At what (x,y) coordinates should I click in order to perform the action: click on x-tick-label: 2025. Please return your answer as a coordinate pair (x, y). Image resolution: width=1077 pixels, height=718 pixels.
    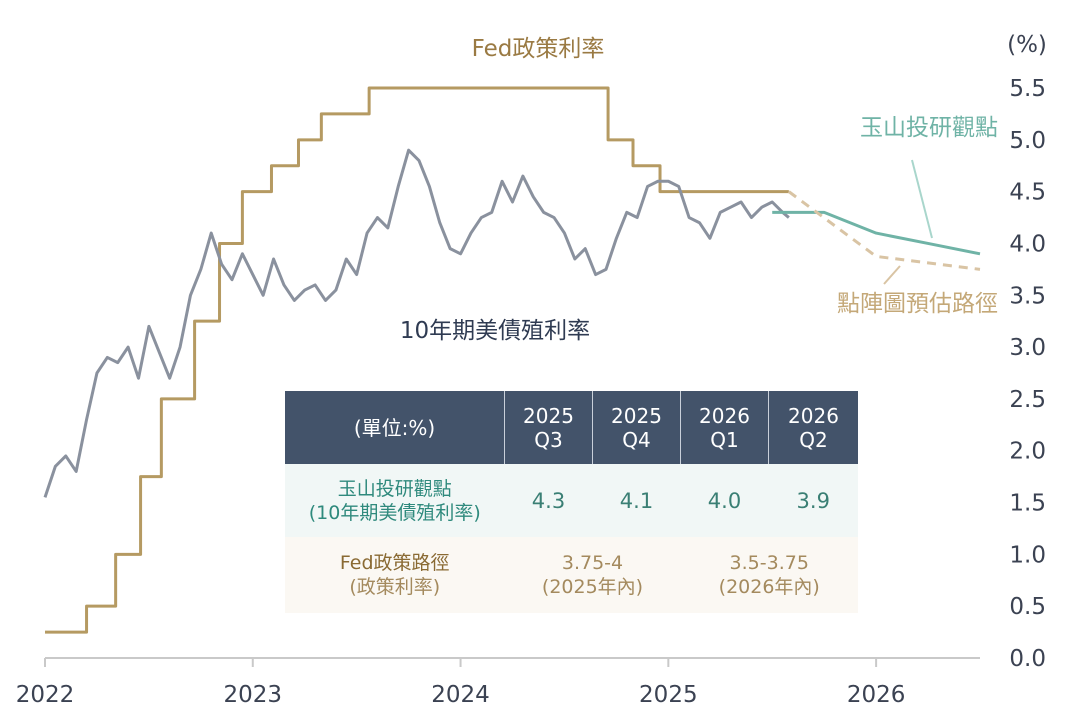
    Looking at the image, I should click on (668, 695).